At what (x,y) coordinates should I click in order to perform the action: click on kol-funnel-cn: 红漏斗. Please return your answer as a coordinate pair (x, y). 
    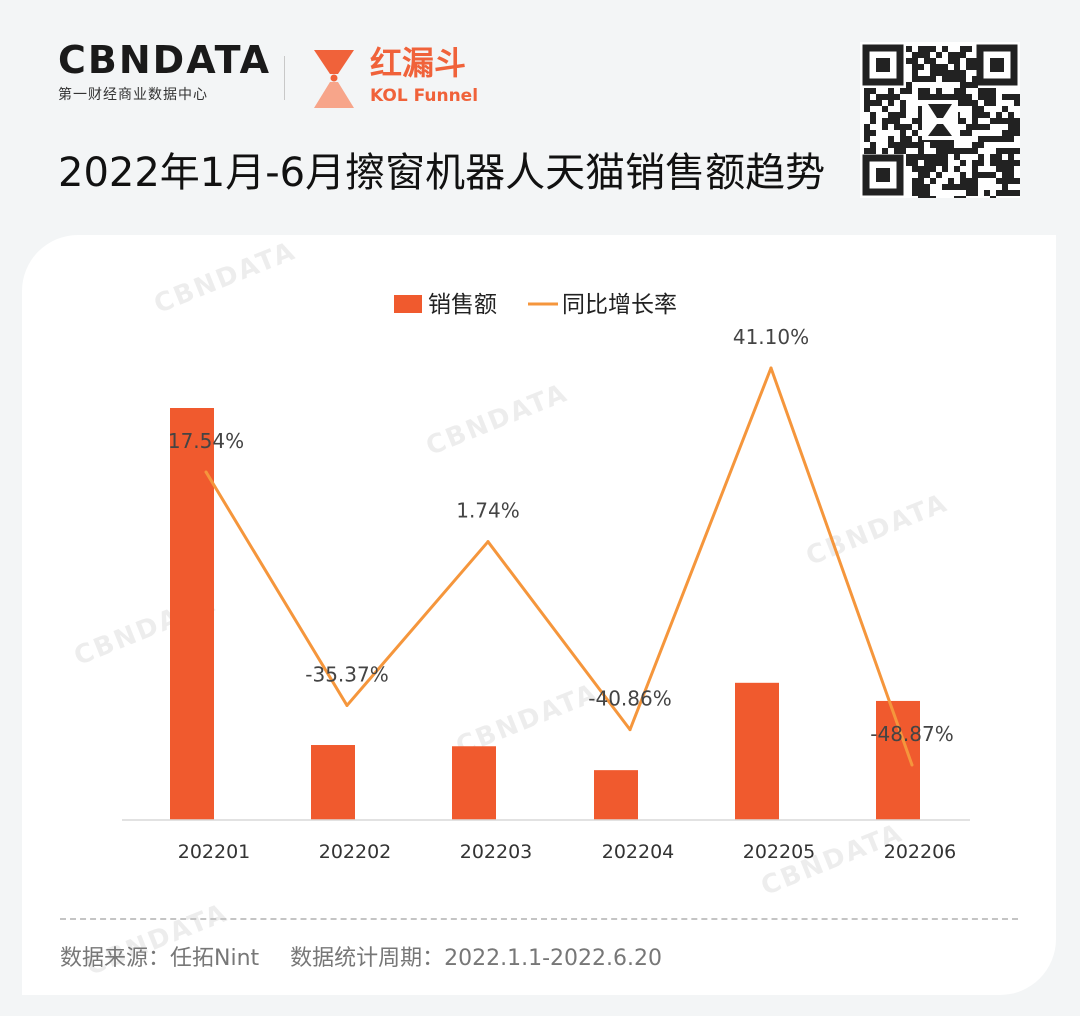
    Looking at the image, I should click on (418, 63).